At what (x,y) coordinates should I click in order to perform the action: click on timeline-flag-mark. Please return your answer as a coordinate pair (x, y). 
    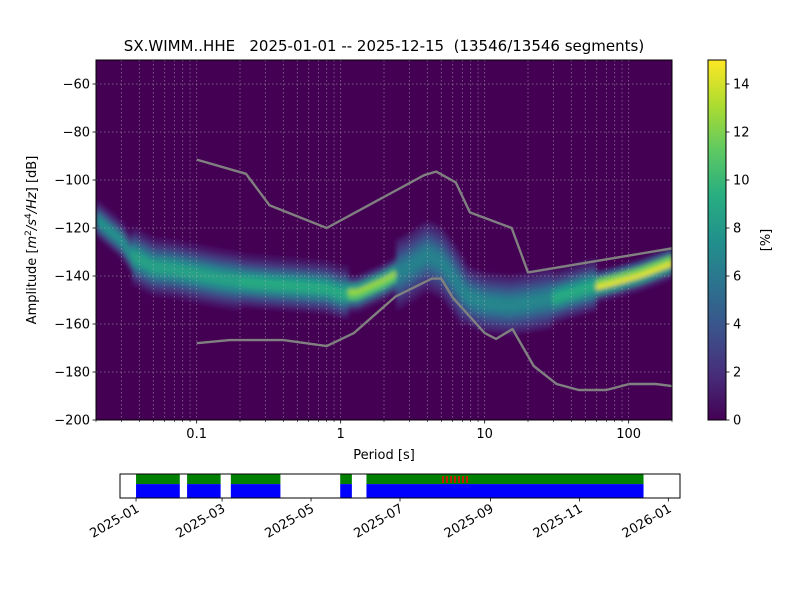
    Looking at the image, I should click on (455, 479).